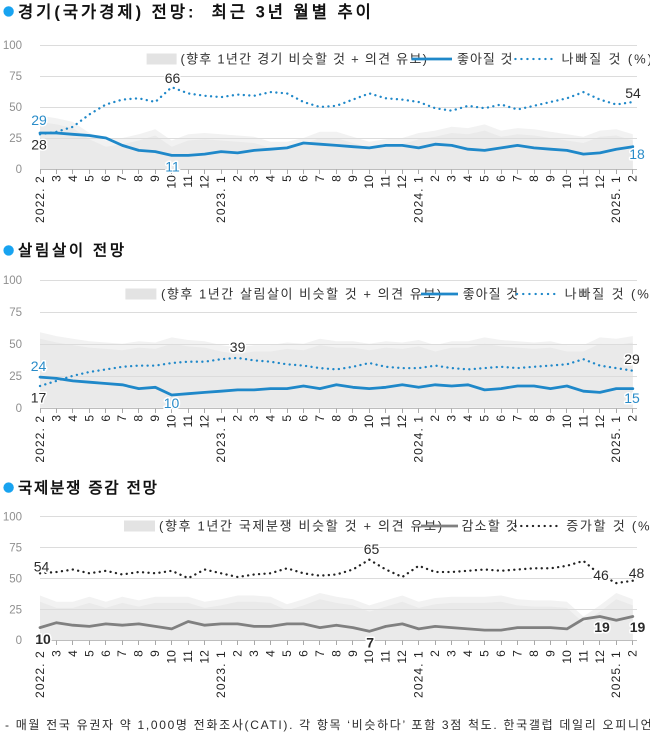 This screenshot has width=650, height=747. Describe the element at coordinates (72, 250) in the screenshot. I see `svg-text: 살림살이 전망` at that location.